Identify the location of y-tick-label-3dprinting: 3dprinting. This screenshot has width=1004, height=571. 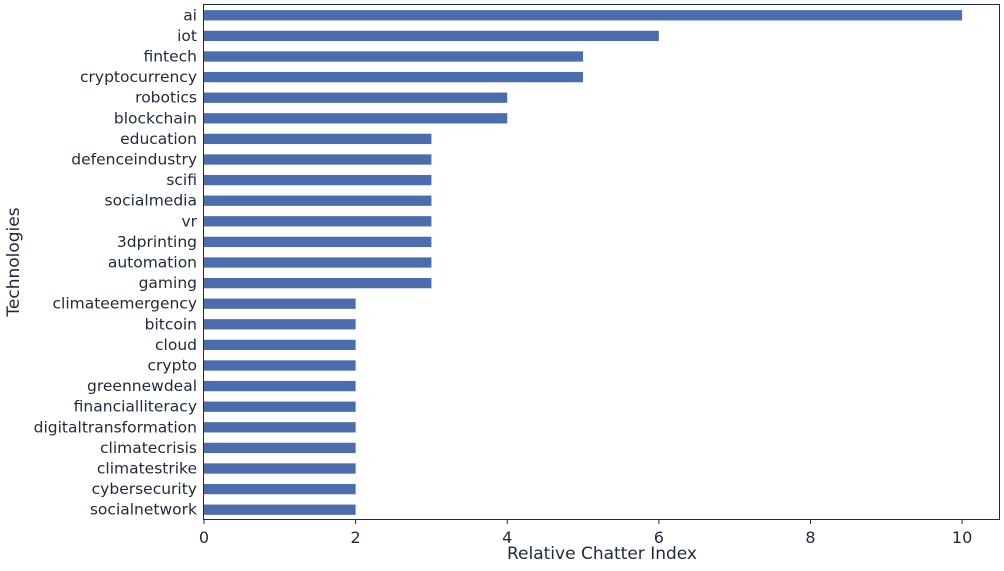
(157, 242).